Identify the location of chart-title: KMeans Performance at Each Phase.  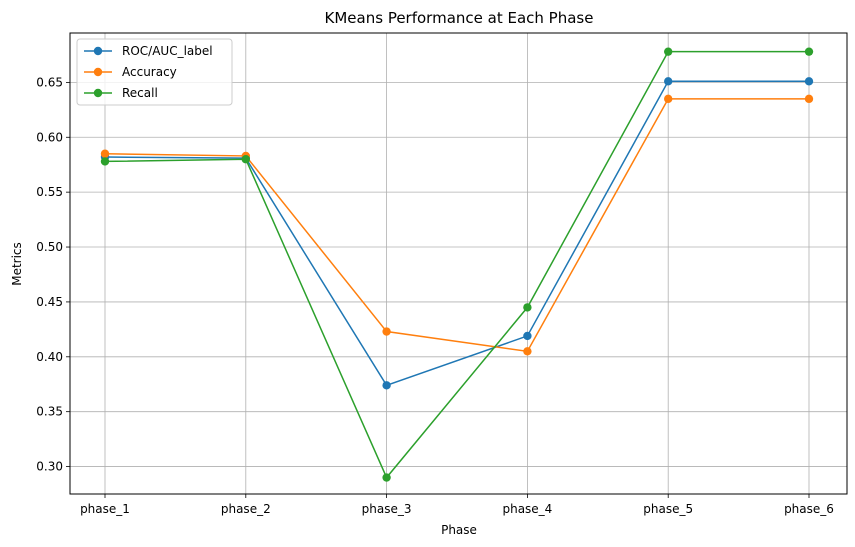
(459, 18).